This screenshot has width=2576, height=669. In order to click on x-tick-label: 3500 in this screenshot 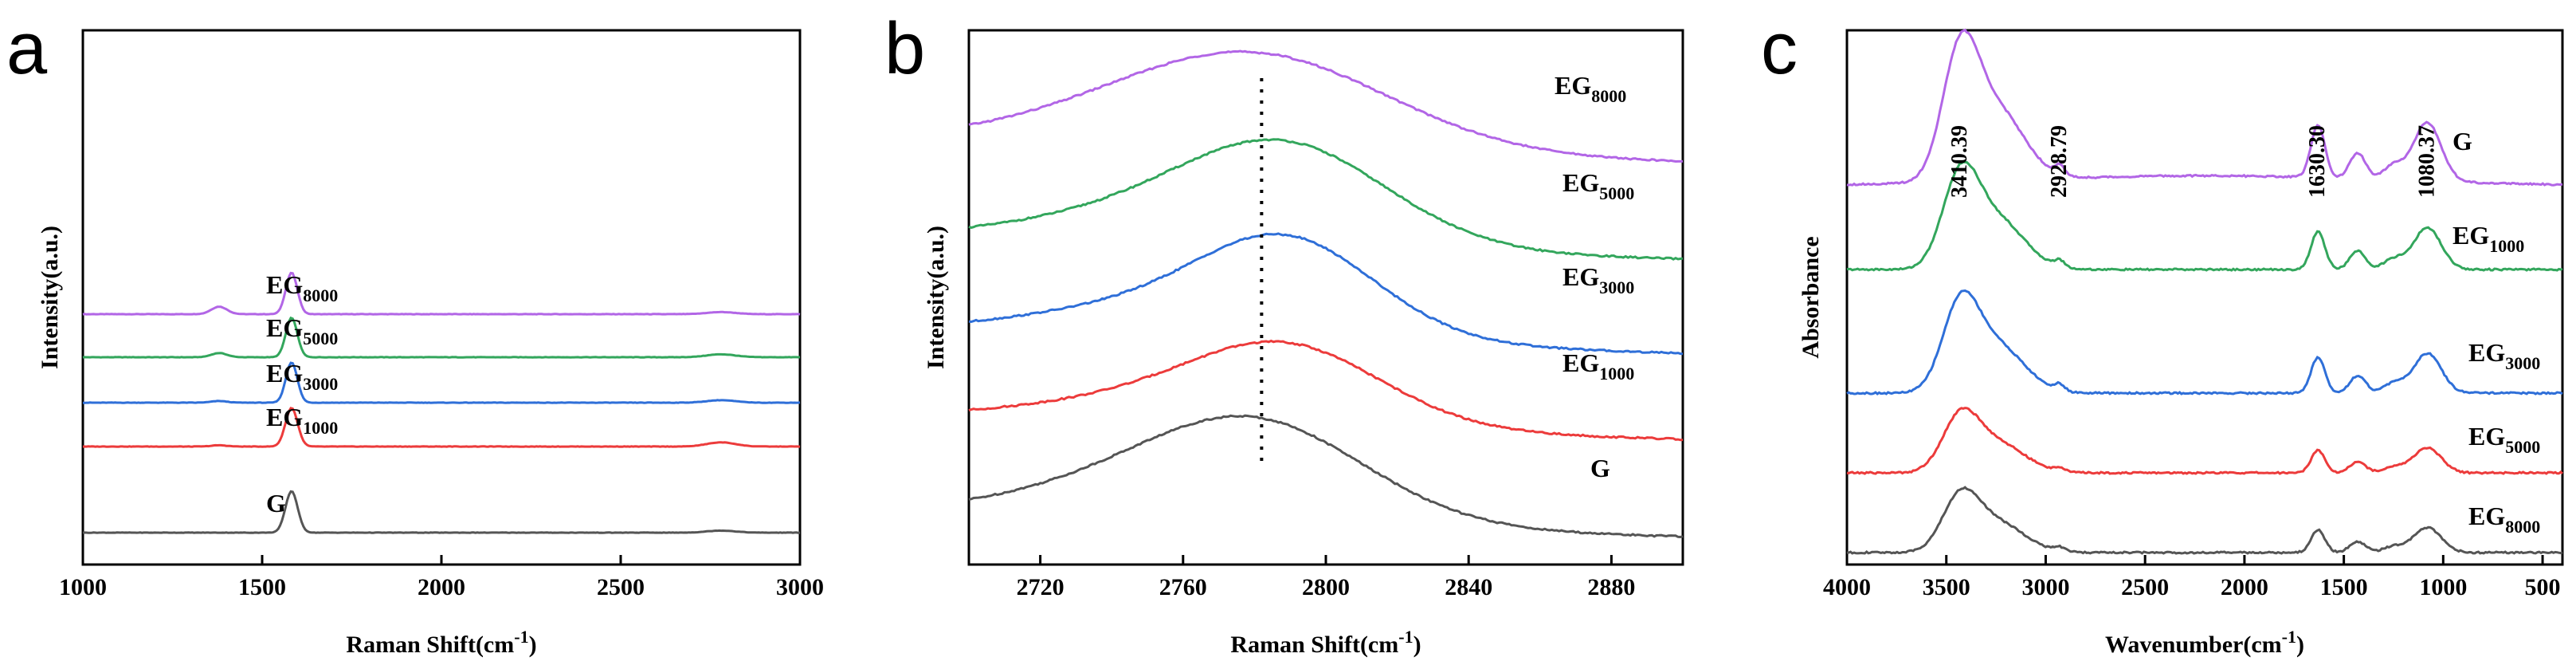, I will do `click(1946, 587)`.